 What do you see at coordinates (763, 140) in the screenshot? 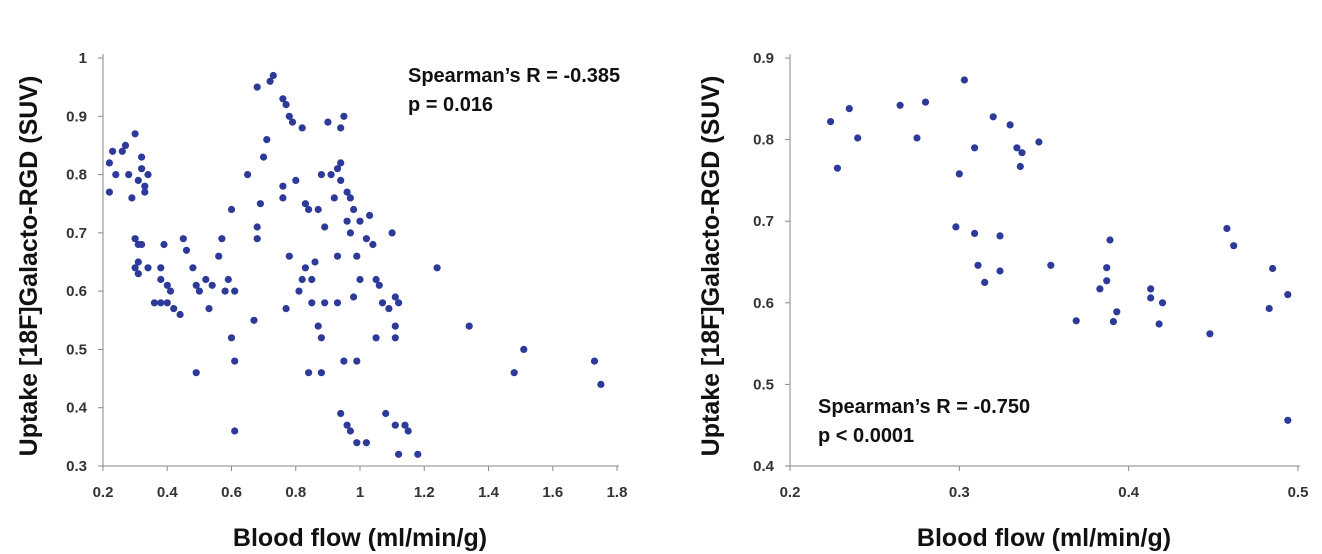
I see `y-tick-label: 0.8` at bounding box center [763, 140].